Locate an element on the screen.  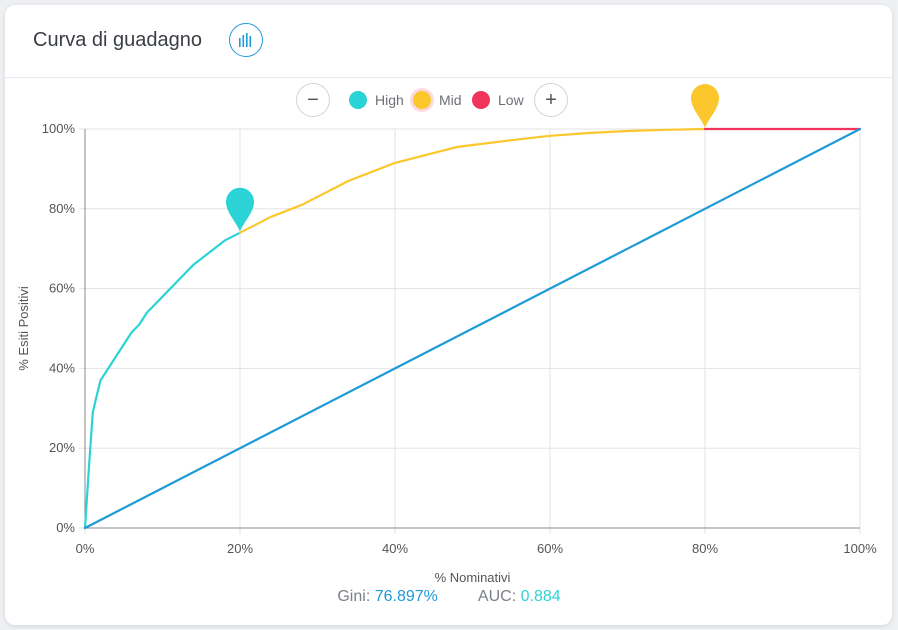
legend-label: Low is located at coordinates (511, 100).